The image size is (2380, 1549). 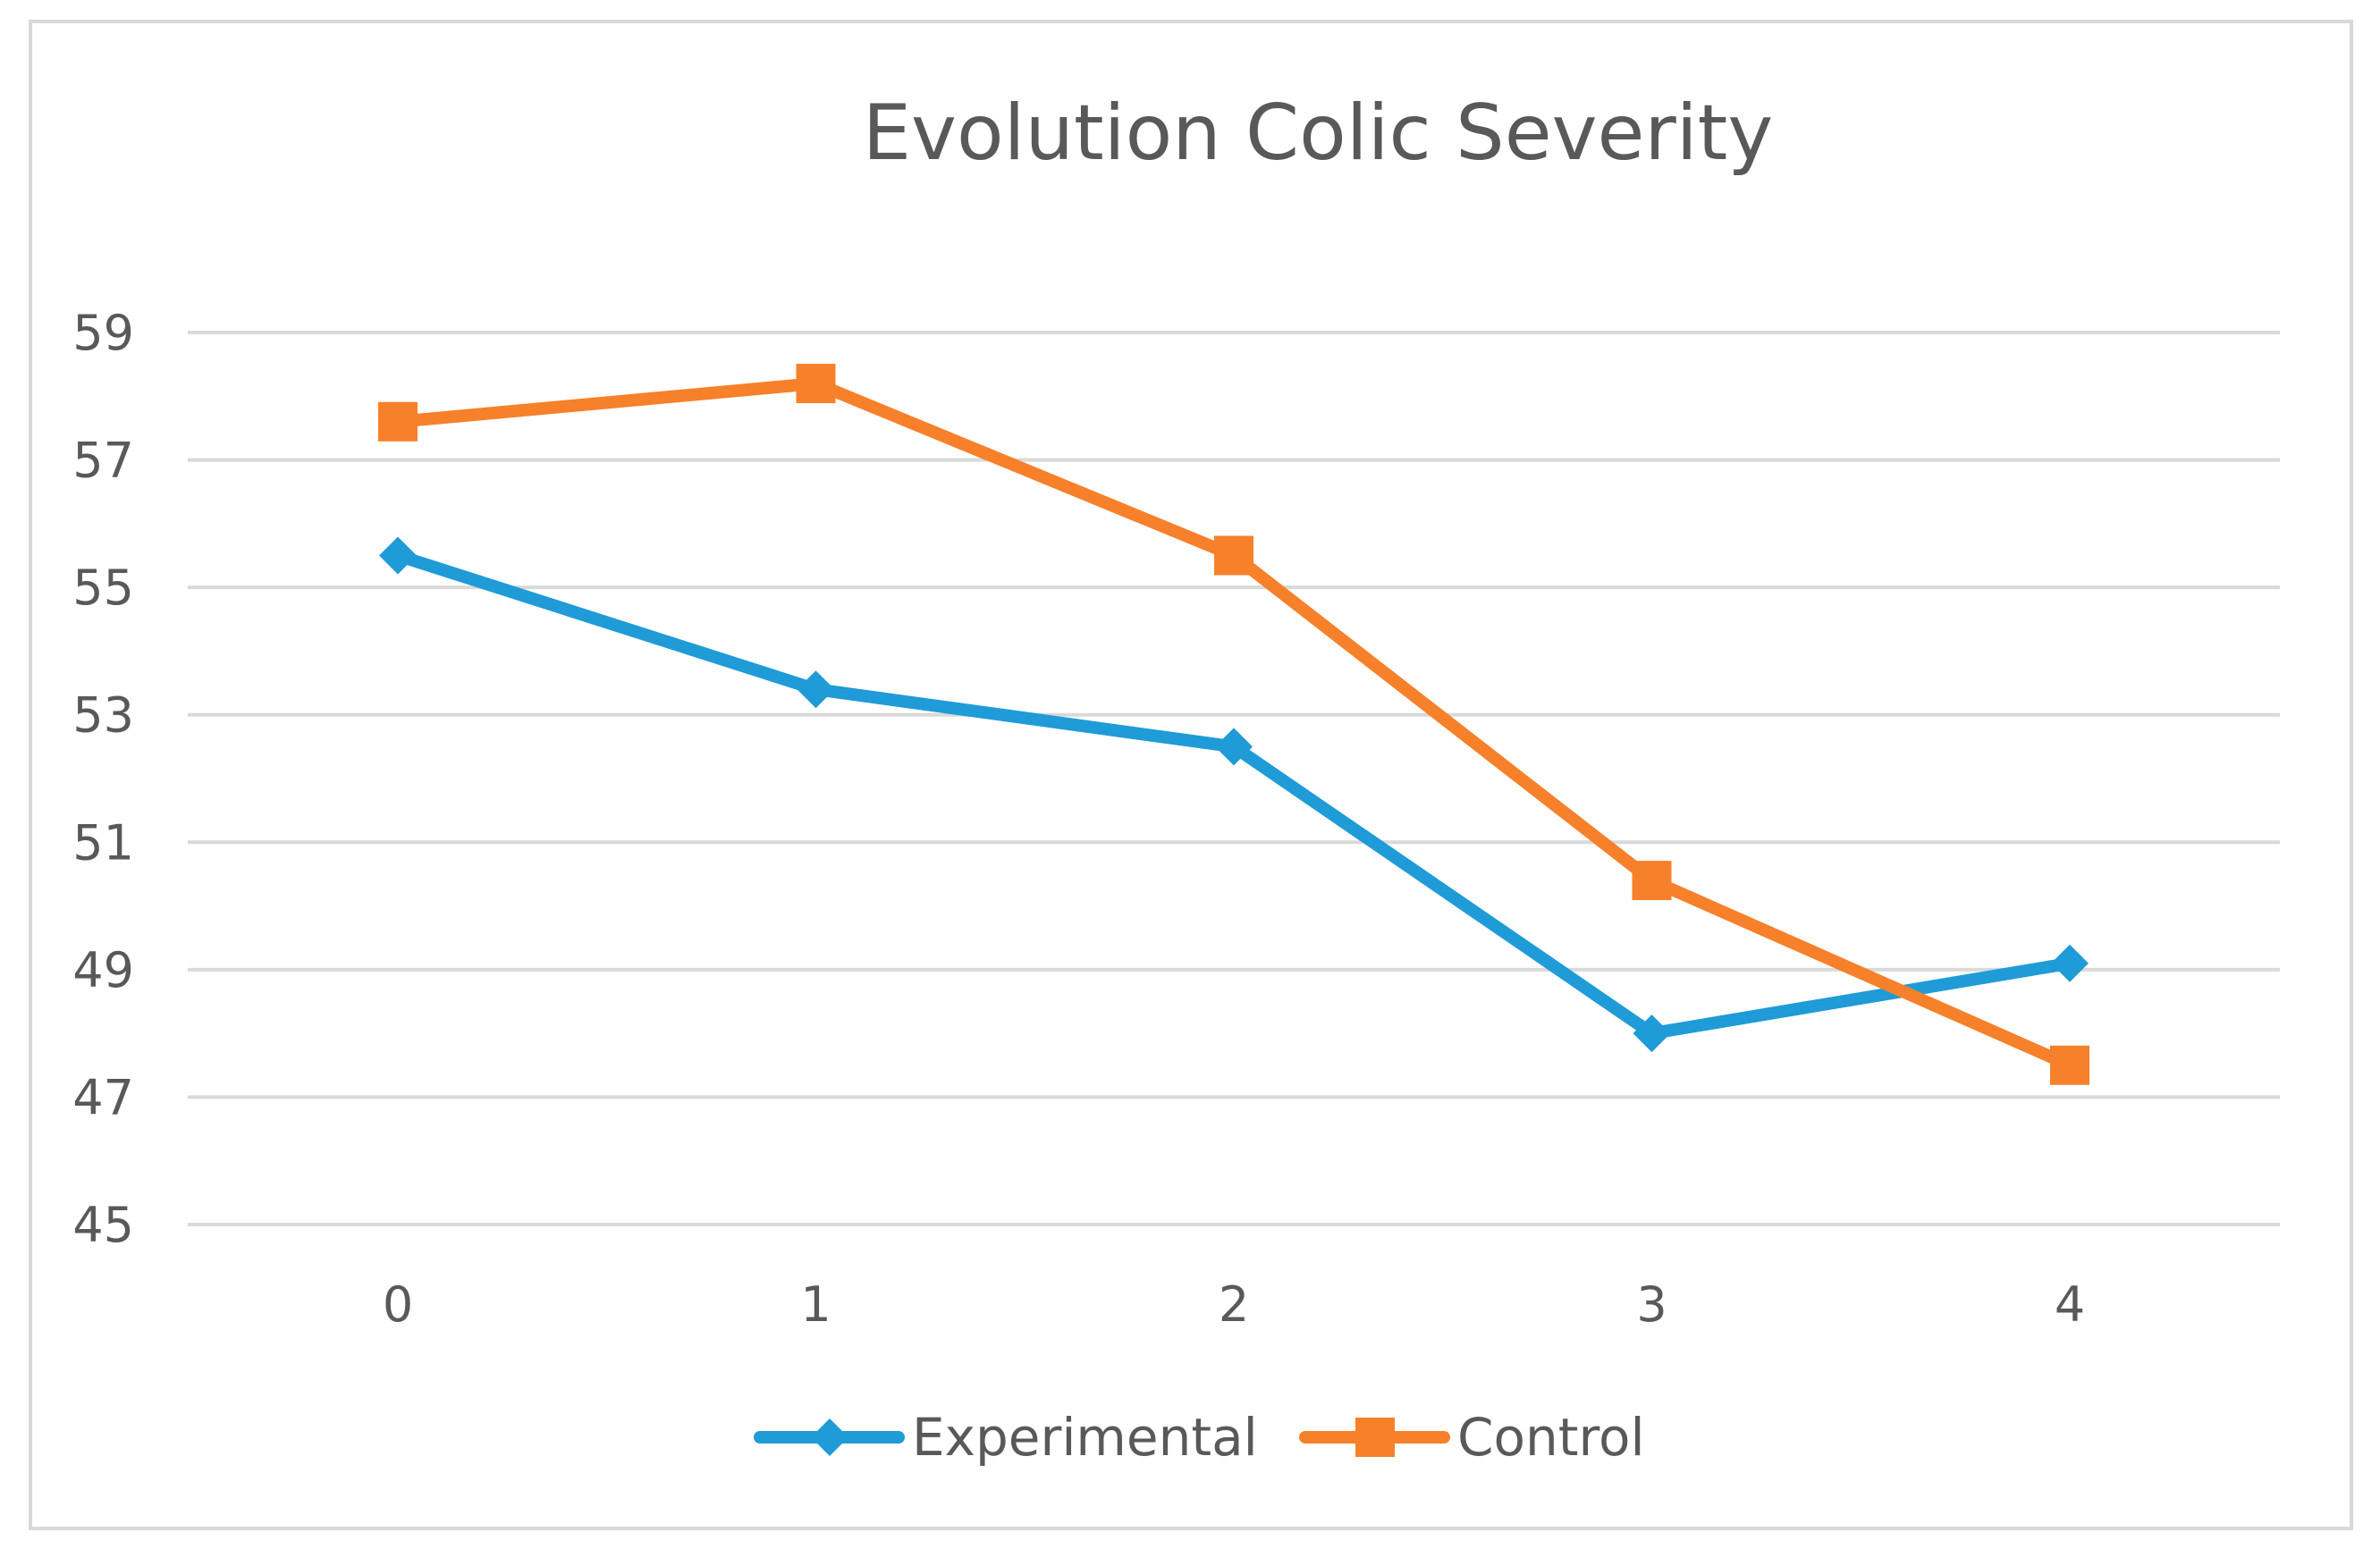 I want to click on legend-marker-control, so click(x=1375, y=1437).